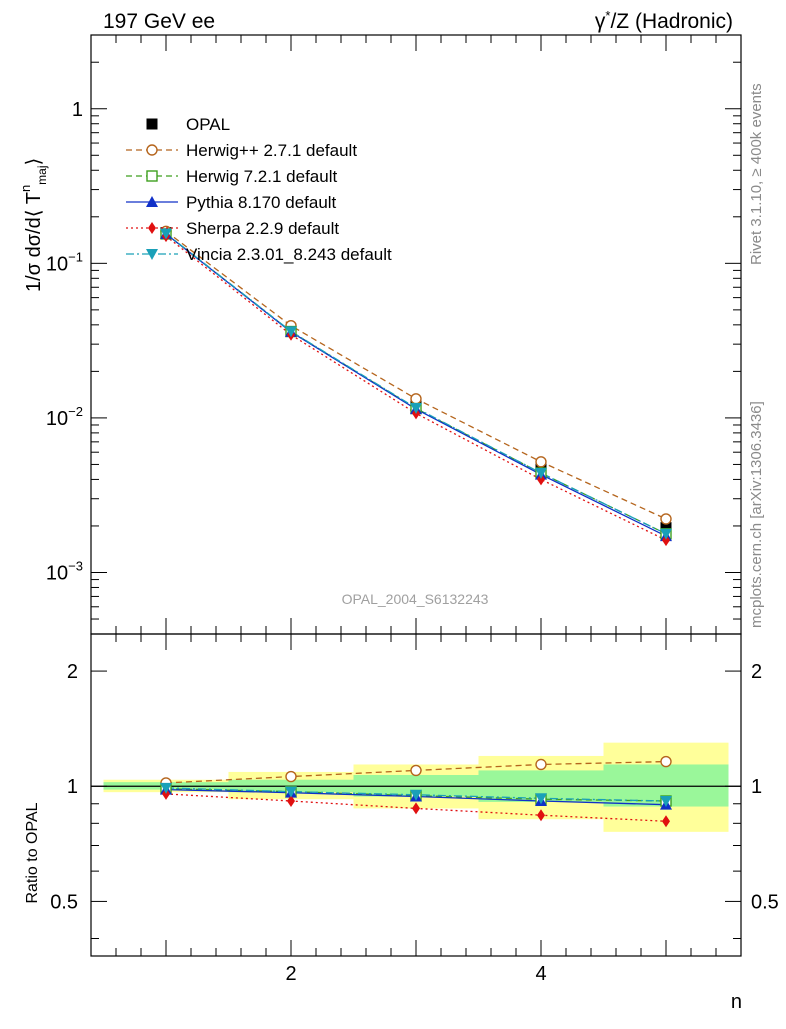  What do you see at coordinates (261, 202) in the screenshot?
I see `legend-label: Pythia 8.170 default` at bounding box center [261, 202].